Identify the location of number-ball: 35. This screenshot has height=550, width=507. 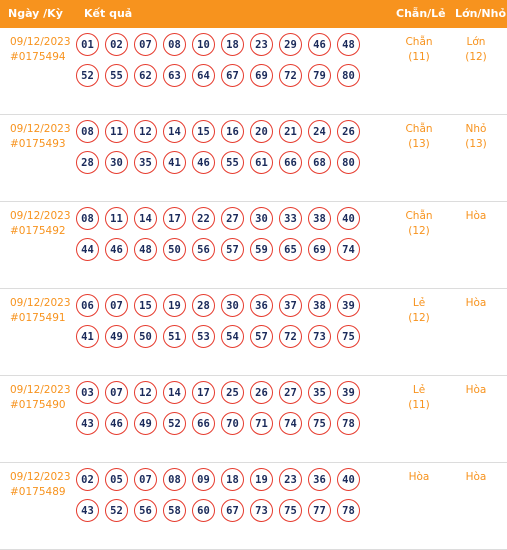
(145, 162).